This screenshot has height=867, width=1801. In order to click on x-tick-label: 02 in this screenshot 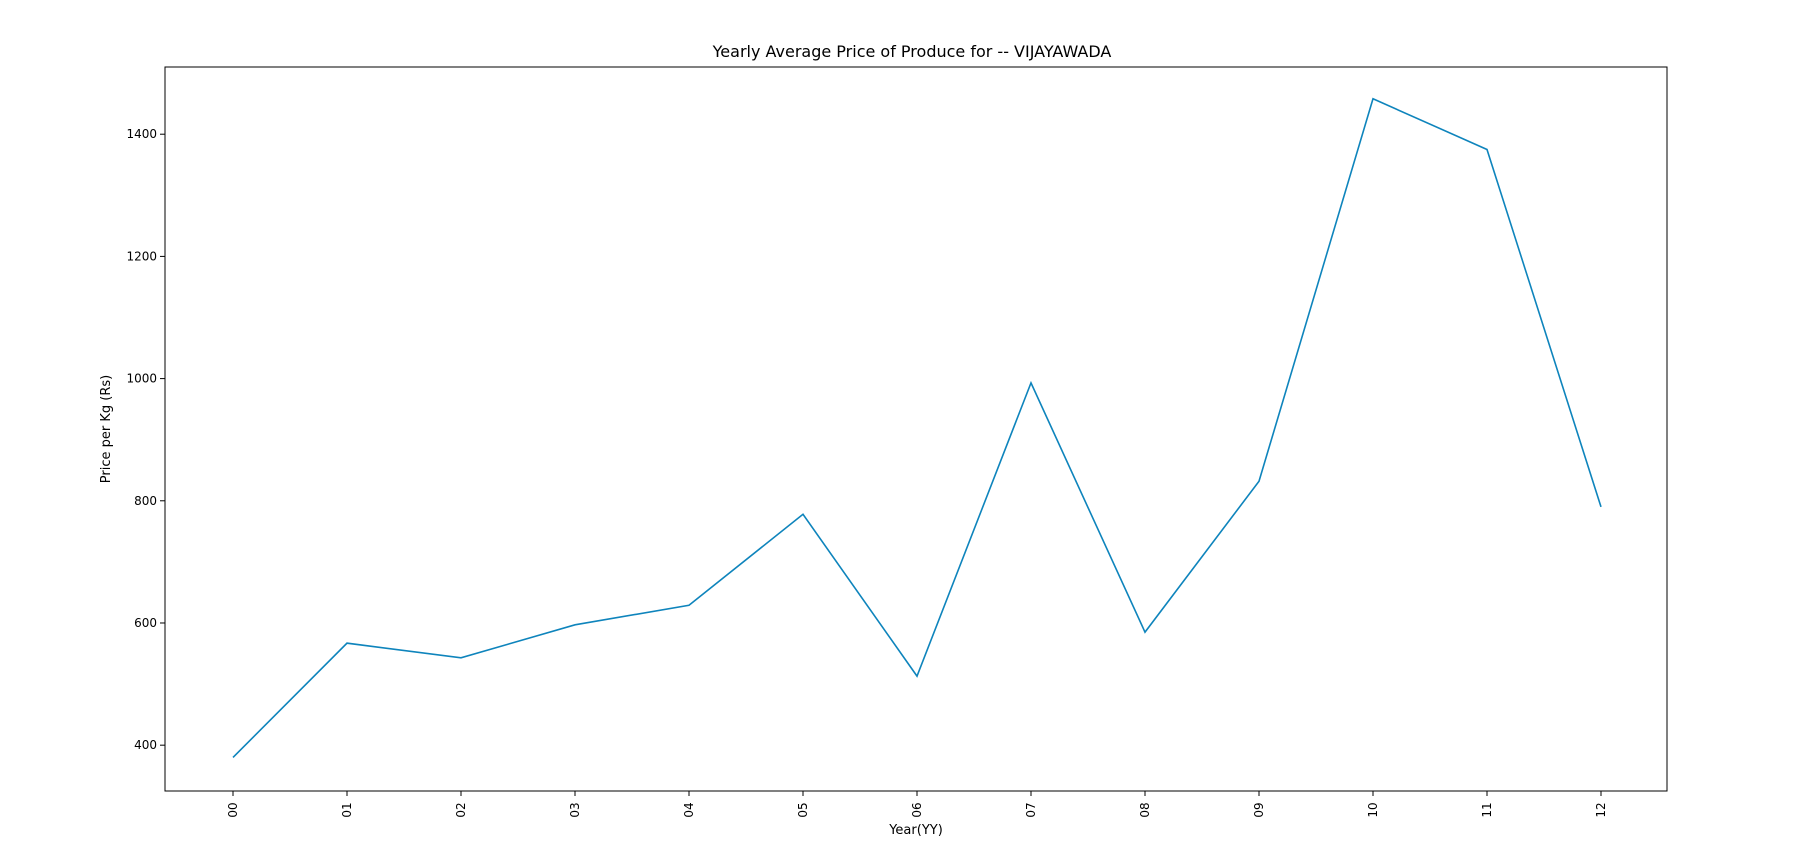, I will do `click(461, 809)`.